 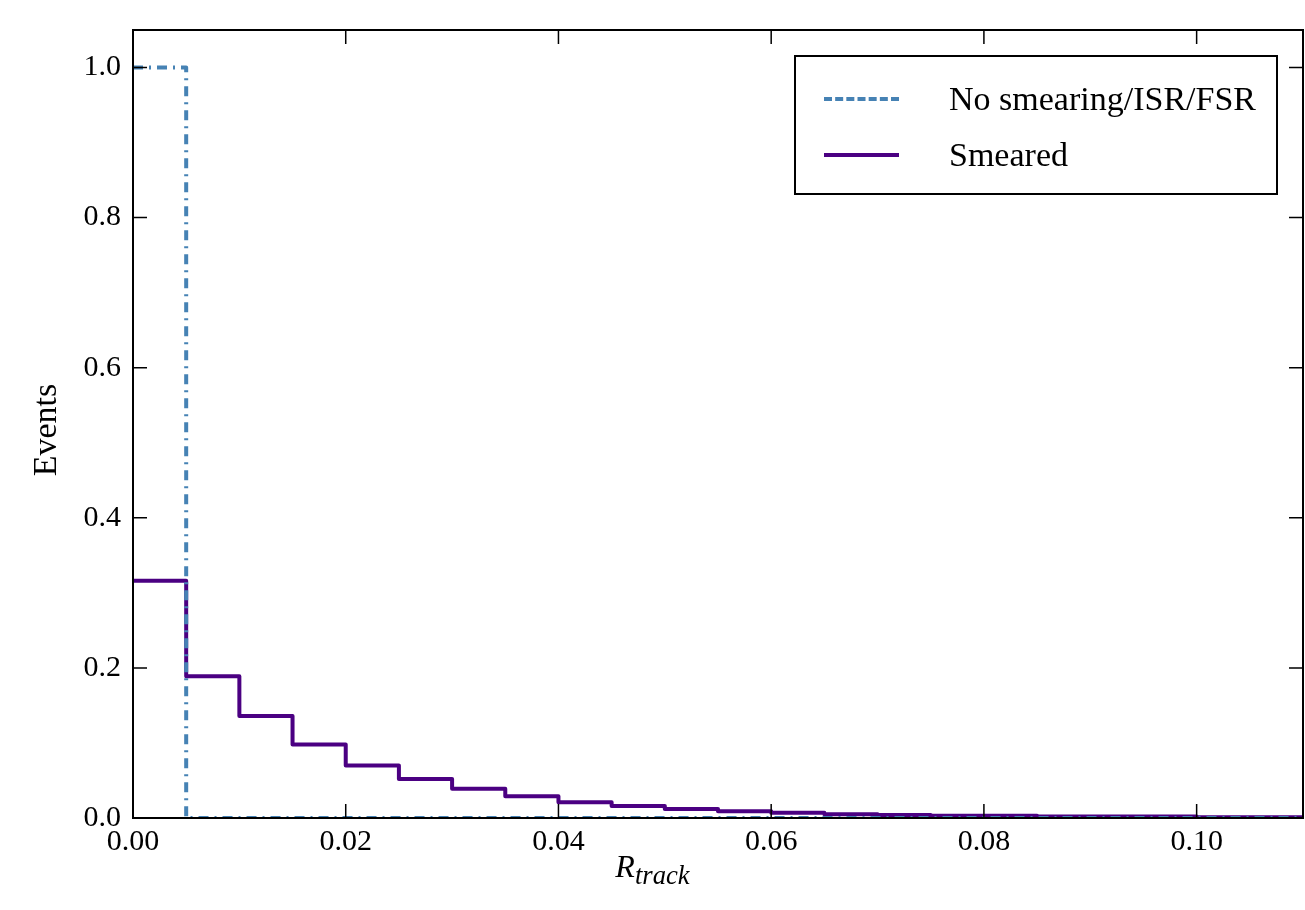 What do you see at coordinates (1008, 155) in the screenshot?
I see `legend-label: Smeared` at bounding box center [1008, 155].